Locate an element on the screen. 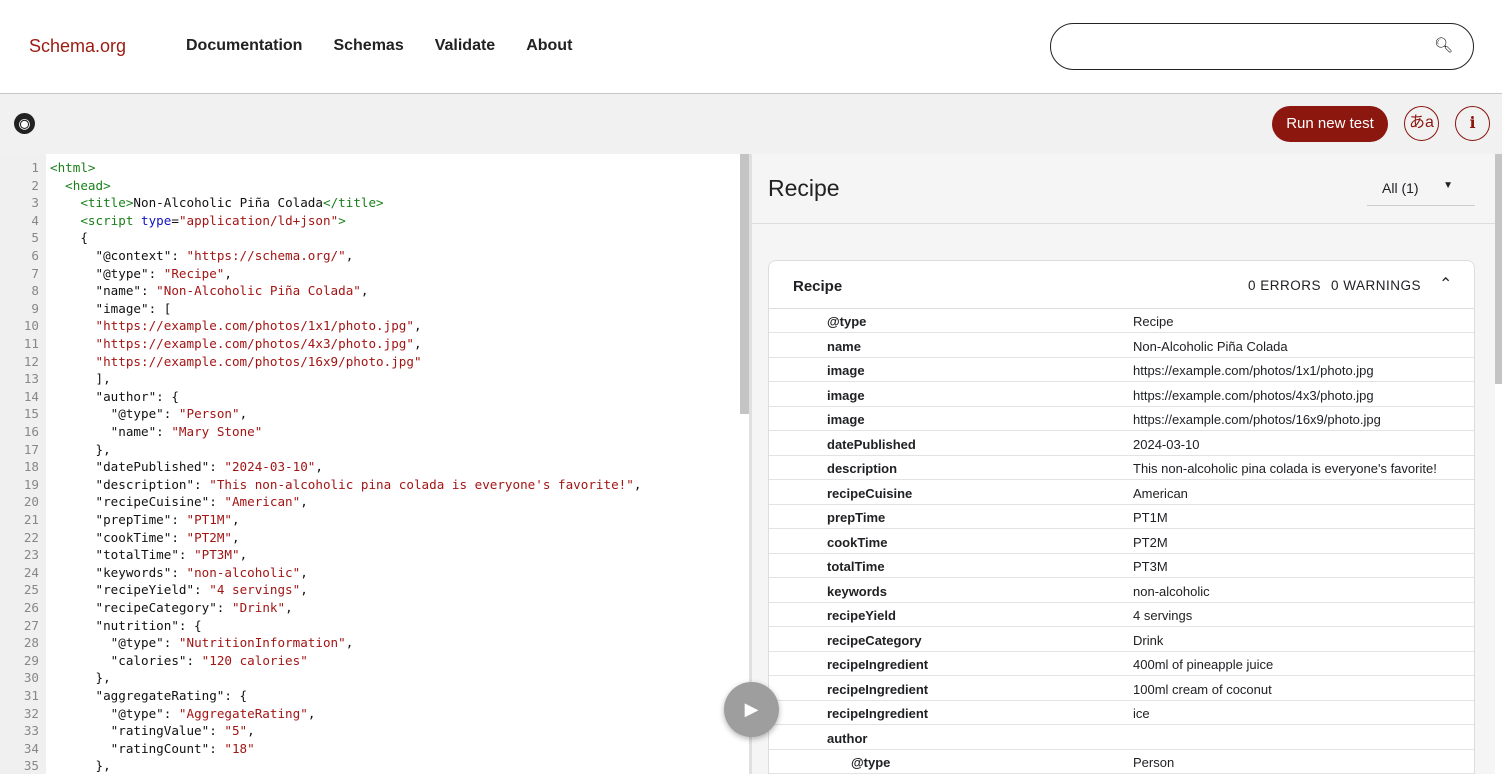 The image size is (1502, 774). code-token: "@type": is located at coordinates (114, 414).